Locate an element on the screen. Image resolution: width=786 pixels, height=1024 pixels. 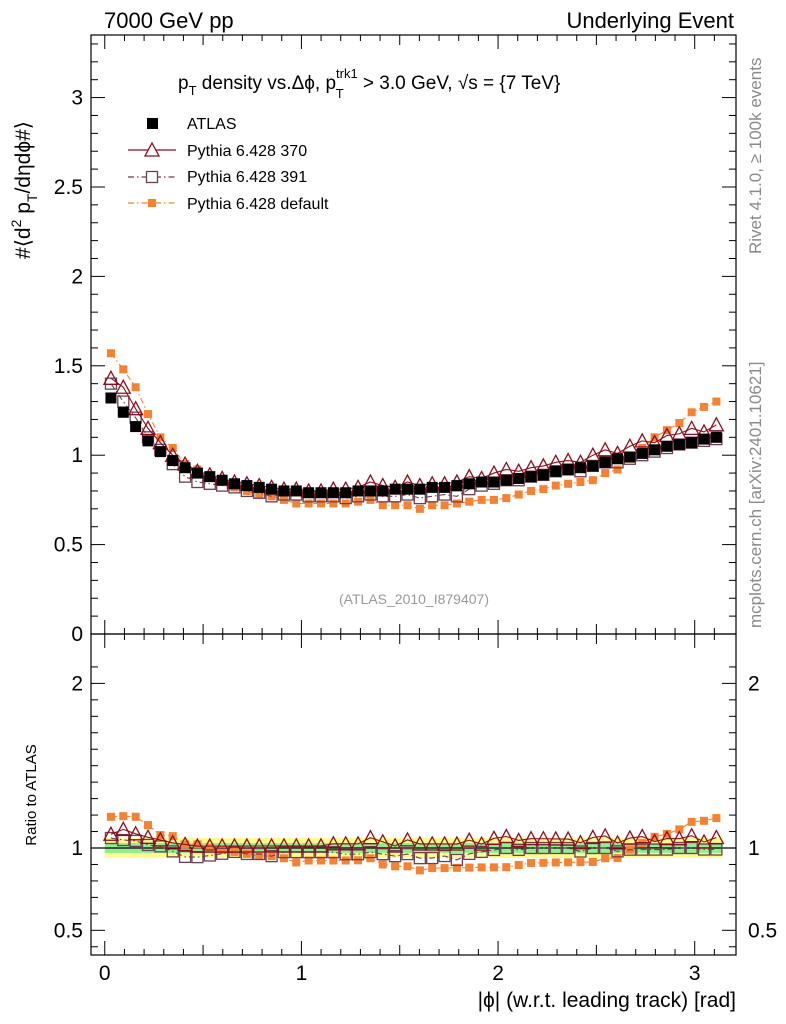
title-sub-2: T is located at coordinates (340, 93).